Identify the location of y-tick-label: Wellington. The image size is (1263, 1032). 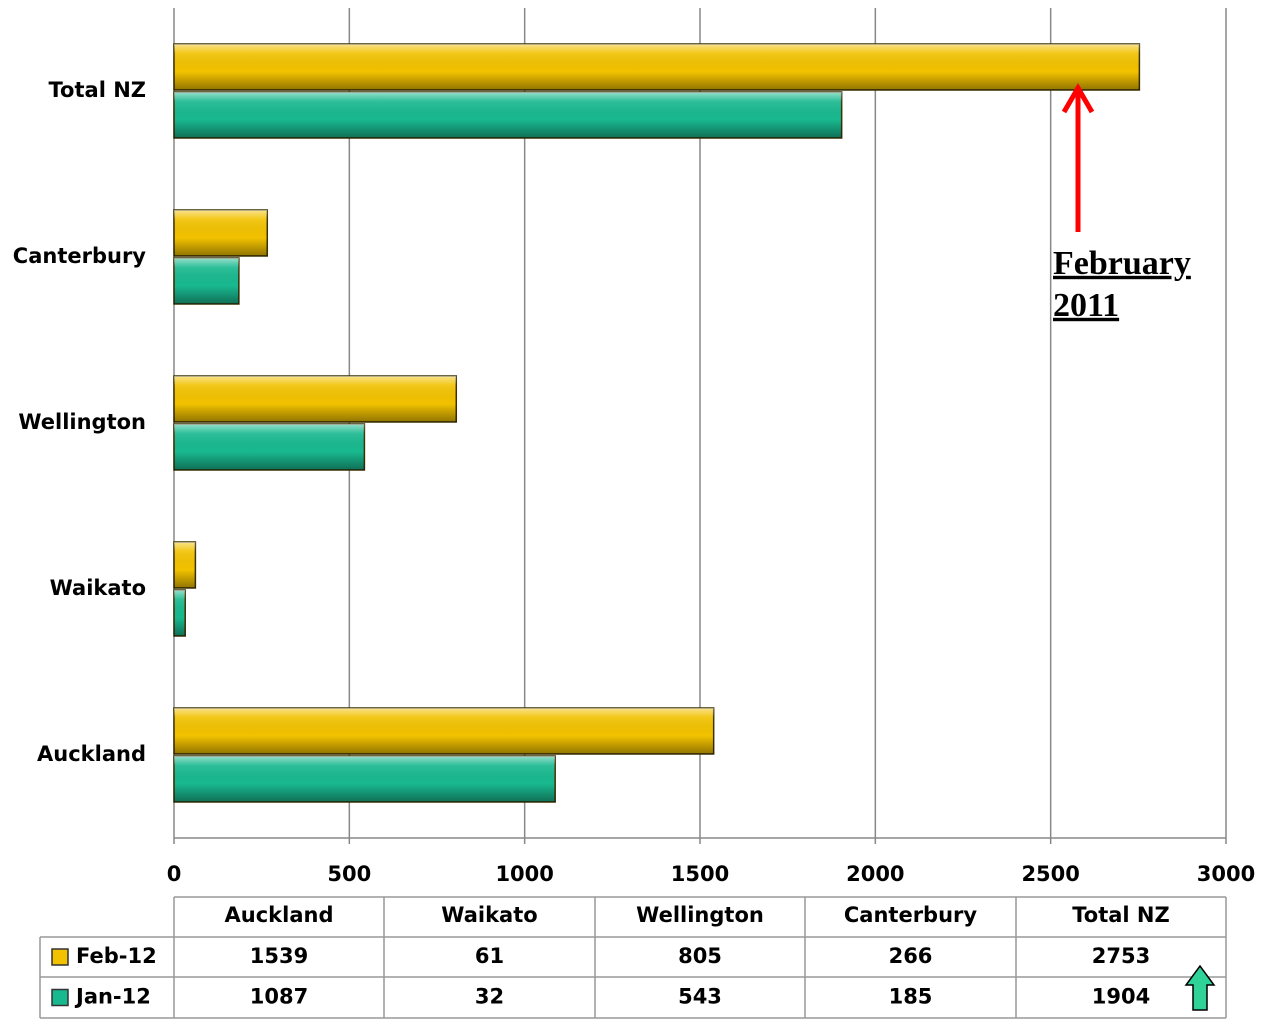
(82, 422).